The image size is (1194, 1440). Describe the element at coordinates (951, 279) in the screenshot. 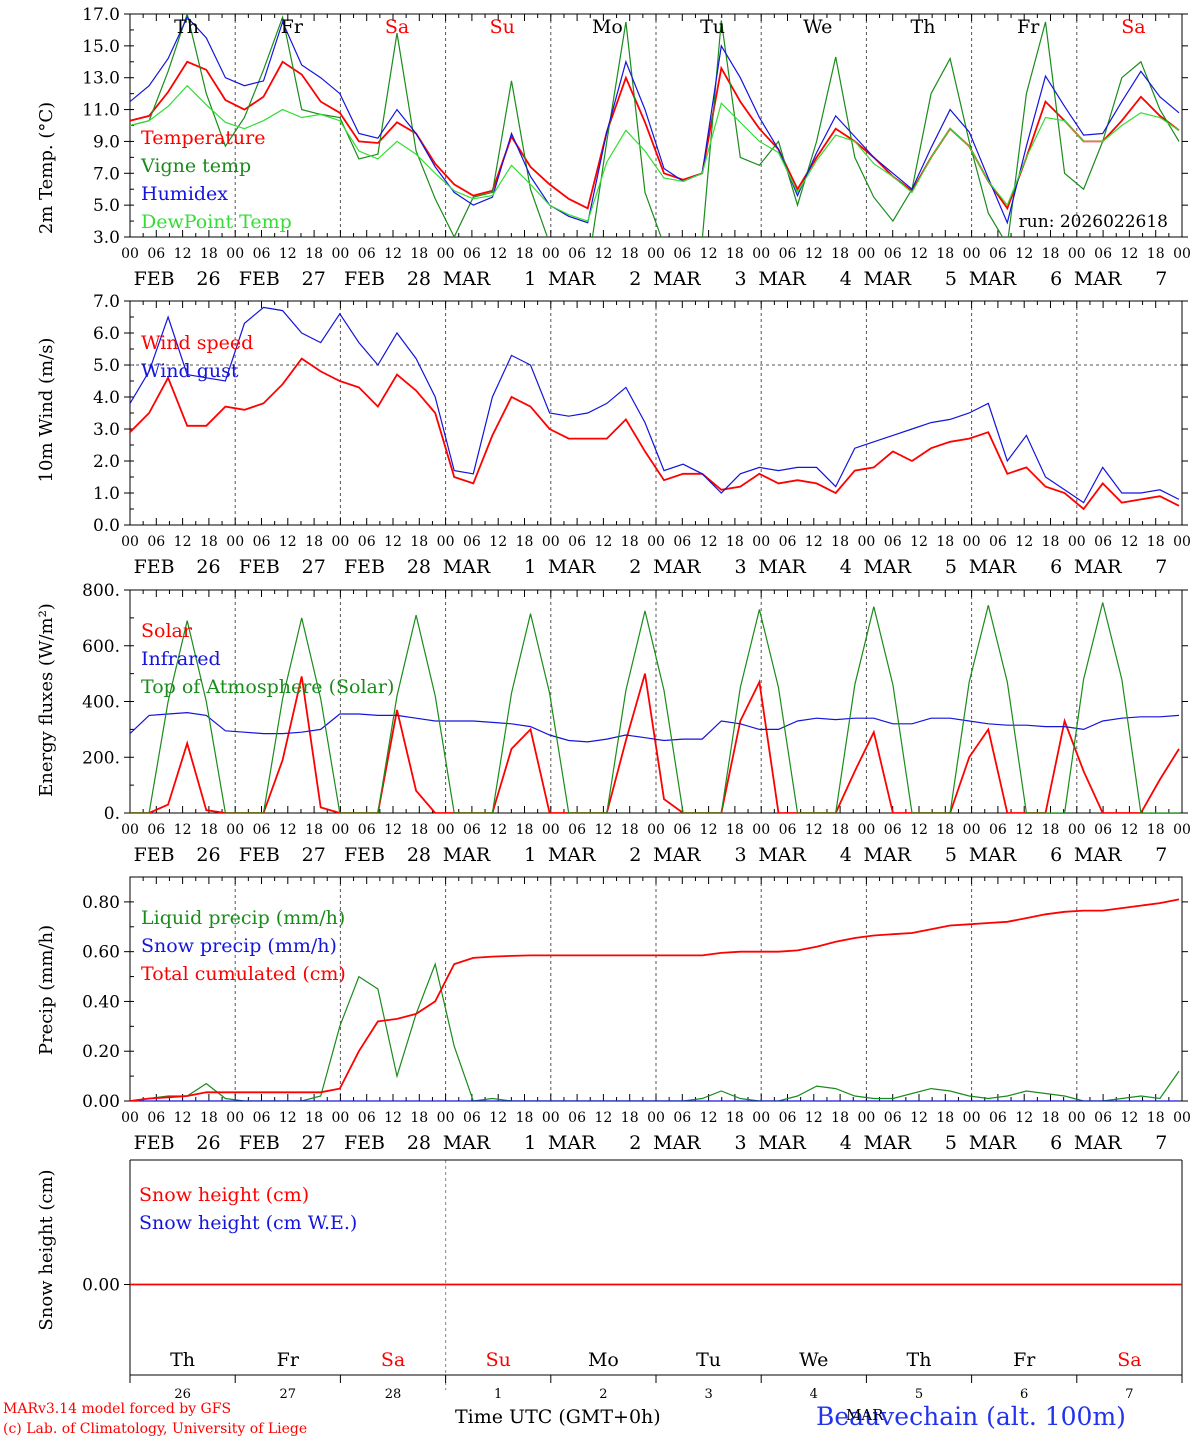

I see `temperature-date-day: 5` at that location.